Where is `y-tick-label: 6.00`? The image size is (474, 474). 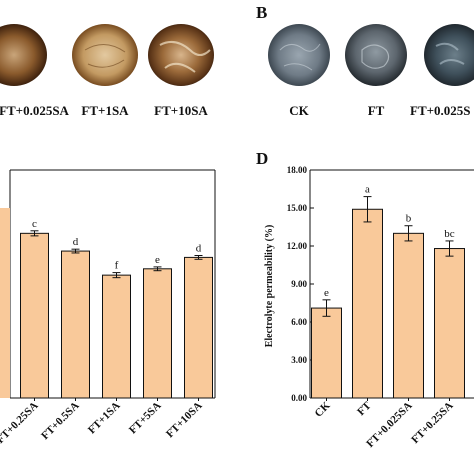 y-tick-label: 6.00 is located at coordinates (299, 322).